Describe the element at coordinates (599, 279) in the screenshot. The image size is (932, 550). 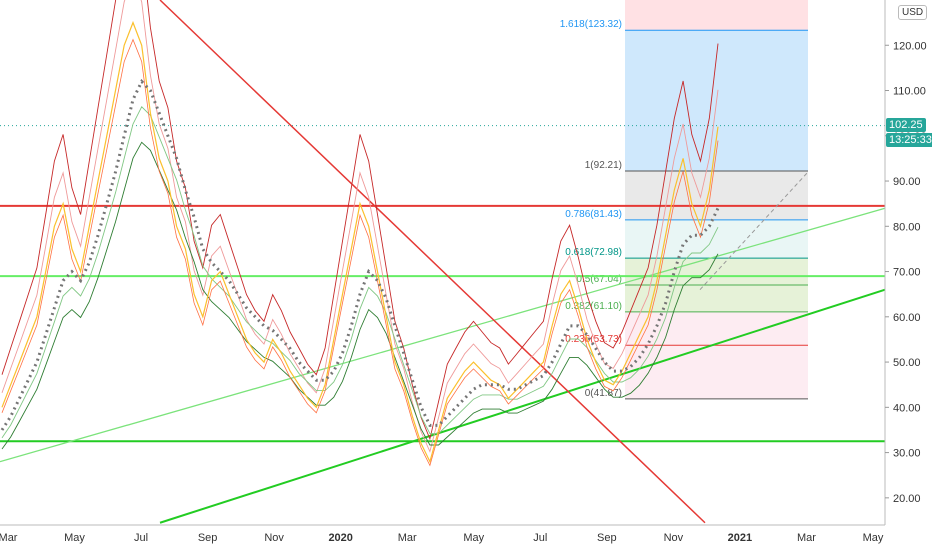
I see `fib-level-label: 0.5(67.04)` at that location.